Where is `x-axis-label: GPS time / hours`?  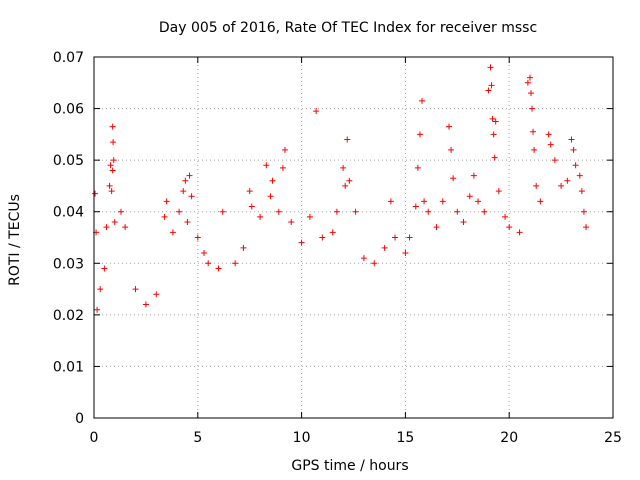 x-axis-label: GPS time / hours is located at coordinates (349, 466).